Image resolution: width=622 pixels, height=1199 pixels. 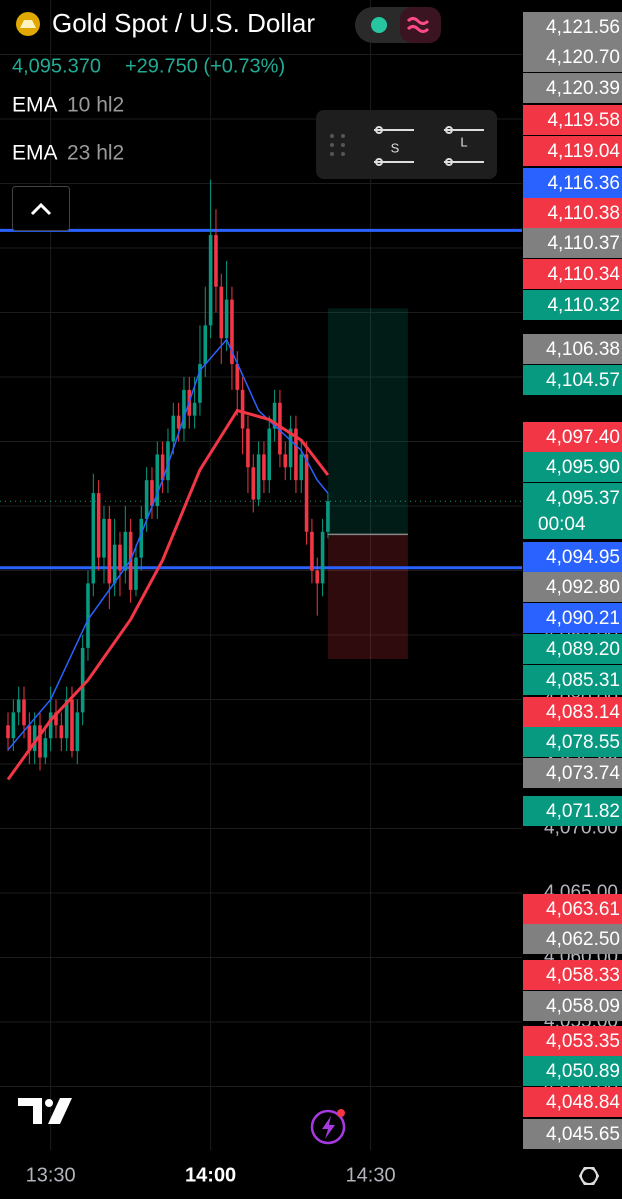 I want to click on price-tag-label: 4,058.33, so click(x=583, y=975).